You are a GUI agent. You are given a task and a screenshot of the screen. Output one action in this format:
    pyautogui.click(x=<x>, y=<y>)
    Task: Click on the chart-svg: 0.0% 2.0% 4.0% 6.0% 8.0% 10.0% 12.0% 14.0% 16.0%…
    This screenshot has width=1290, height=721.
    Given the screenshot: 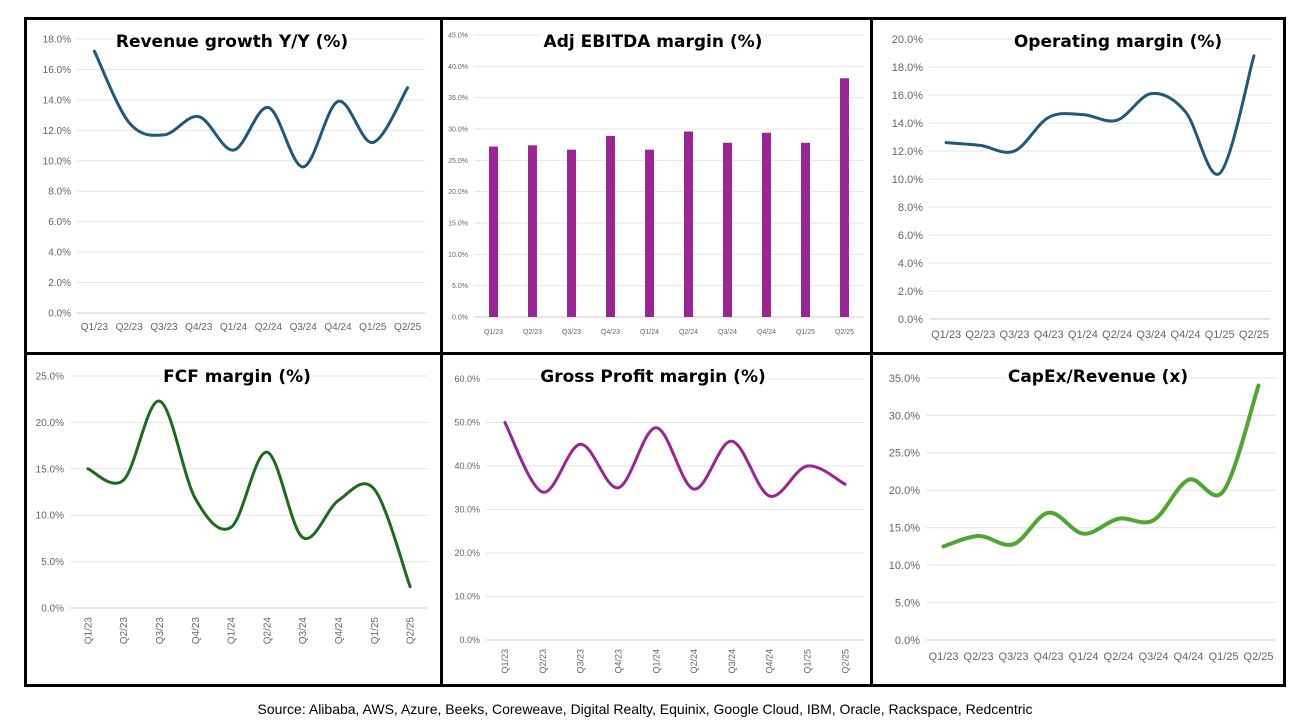 What is the action you would take?
    pyautogui.click(x=234, y=184)
    